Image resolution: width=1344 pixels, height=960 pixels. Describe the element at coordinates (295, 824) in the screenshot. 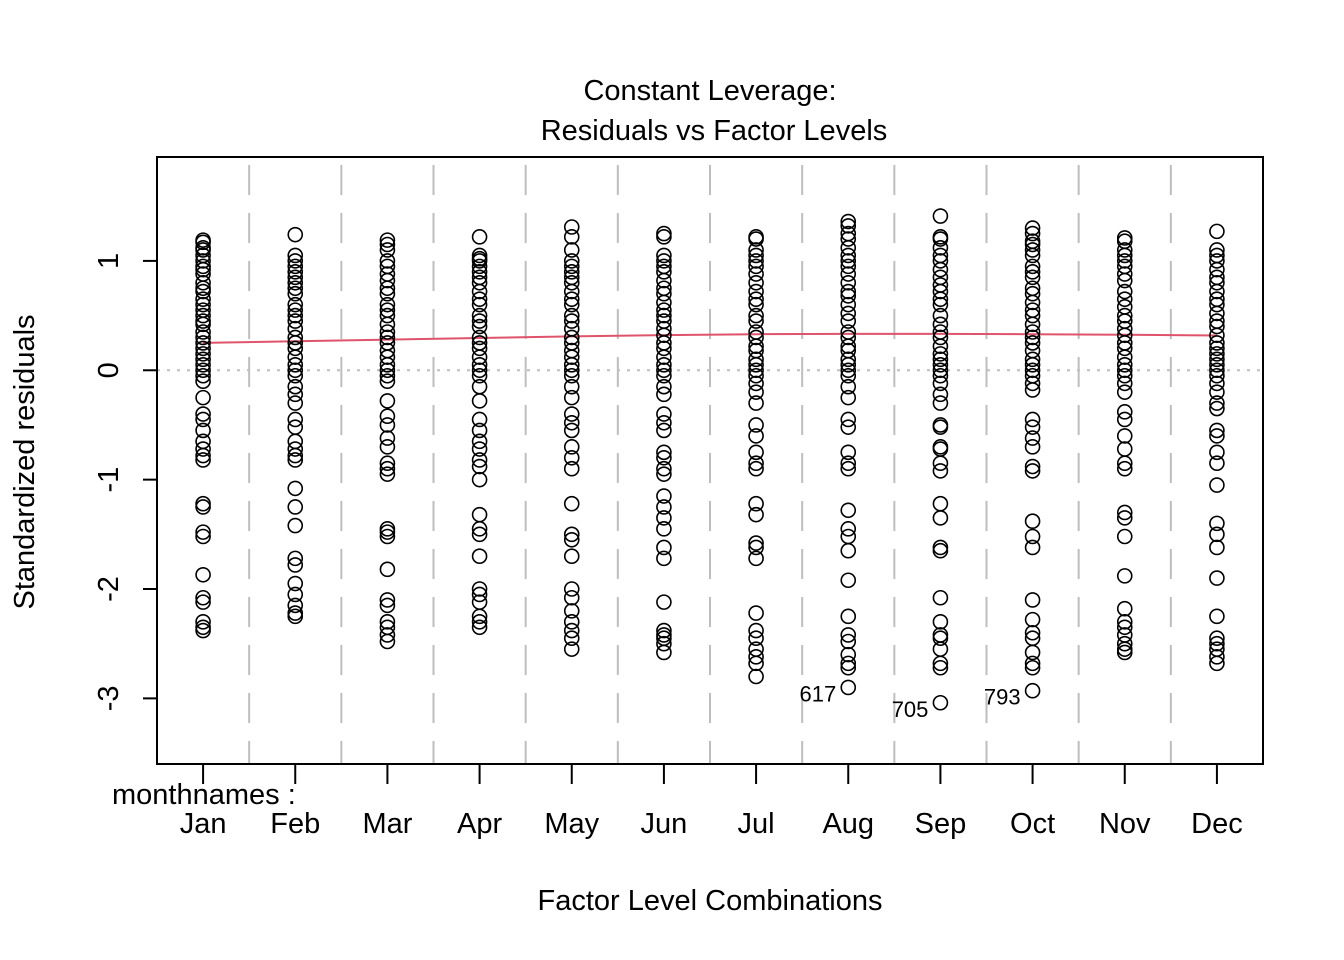

I see `x-tick-label: Feb` at that location.